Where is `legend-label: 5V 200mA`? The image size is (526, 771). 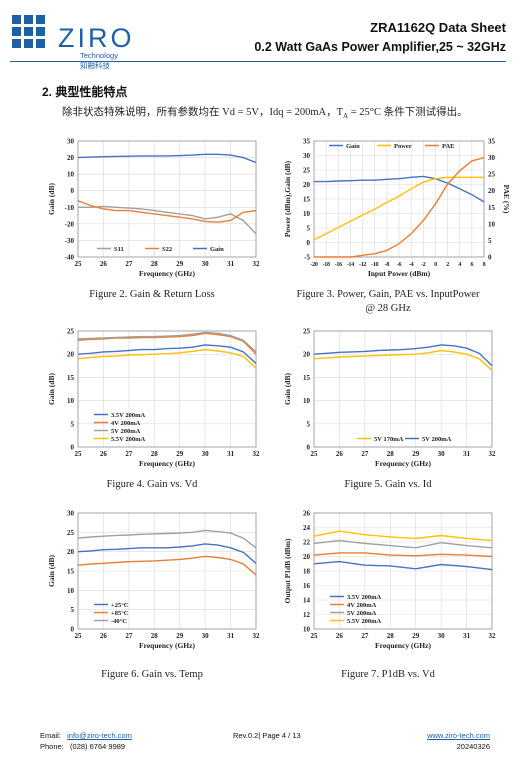 legend-label: 5V 200mA is located at coordinates (437, 439).